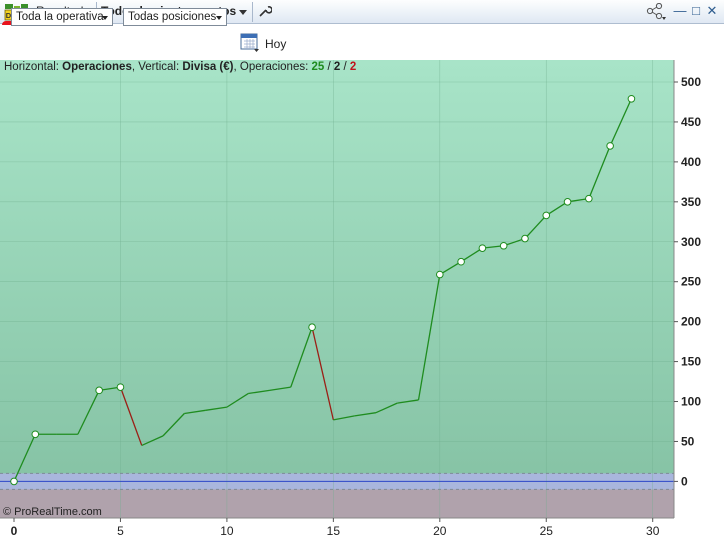  I want to click on posiciones-select: Todas posiciones, so click(175, 17).